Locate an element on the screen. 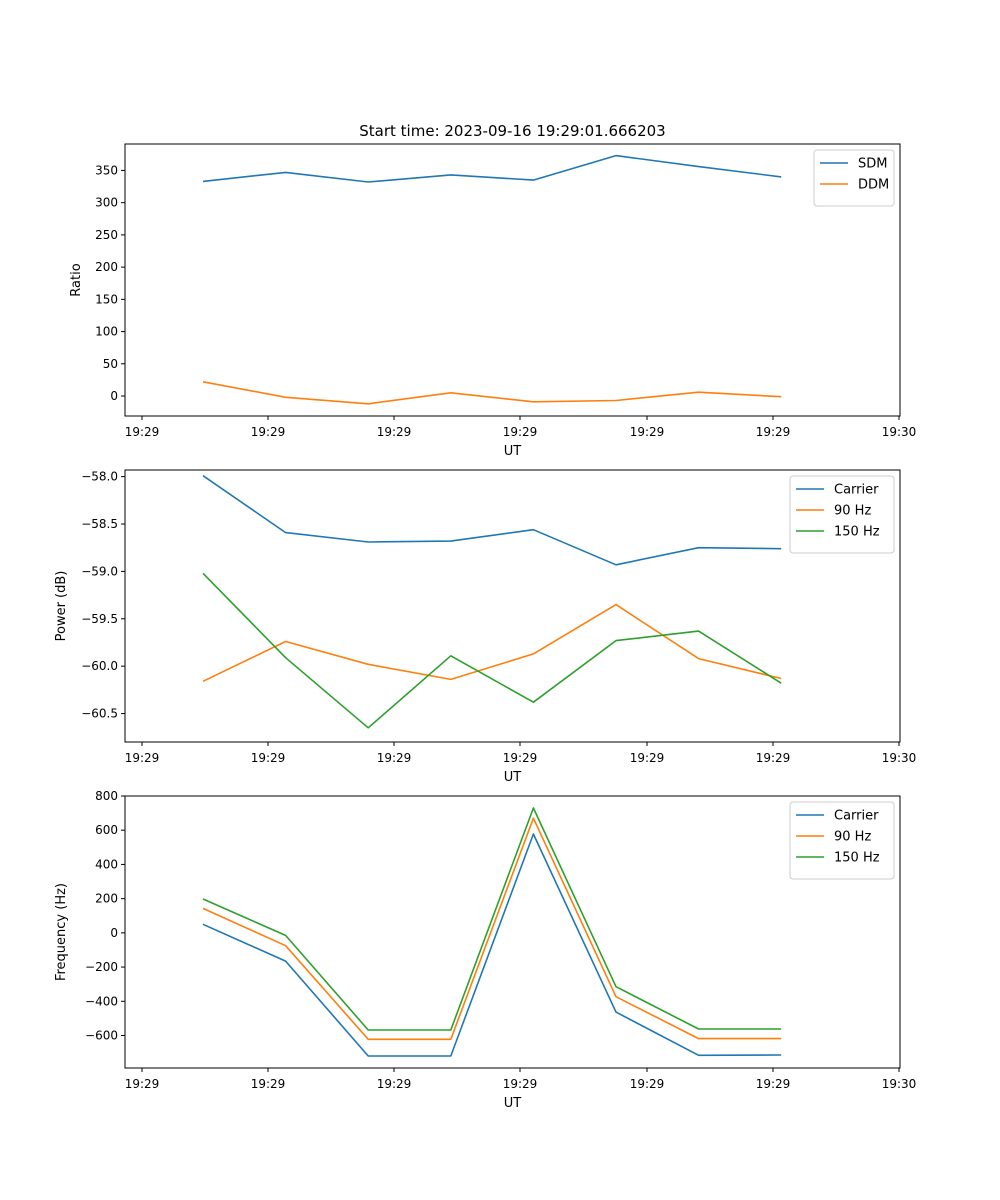 Image resolution: width=1000 pixels, height=1200 pixels. y-tick-label: 150 is located at coordinates (106, 299).